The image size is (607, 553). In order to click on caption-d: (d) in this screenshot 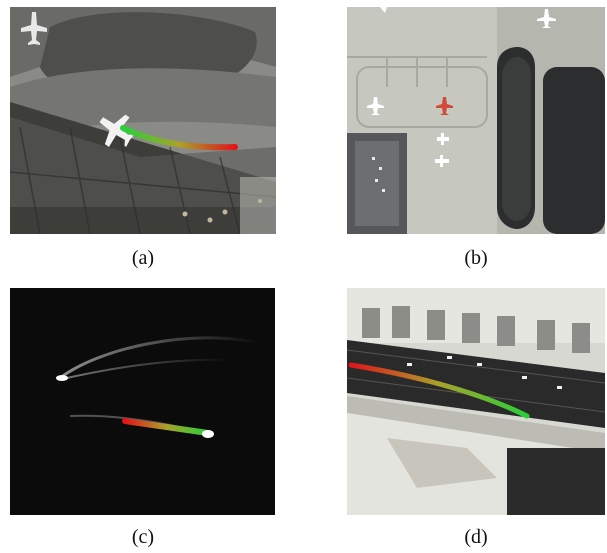, I will do `click(476, 537)`.